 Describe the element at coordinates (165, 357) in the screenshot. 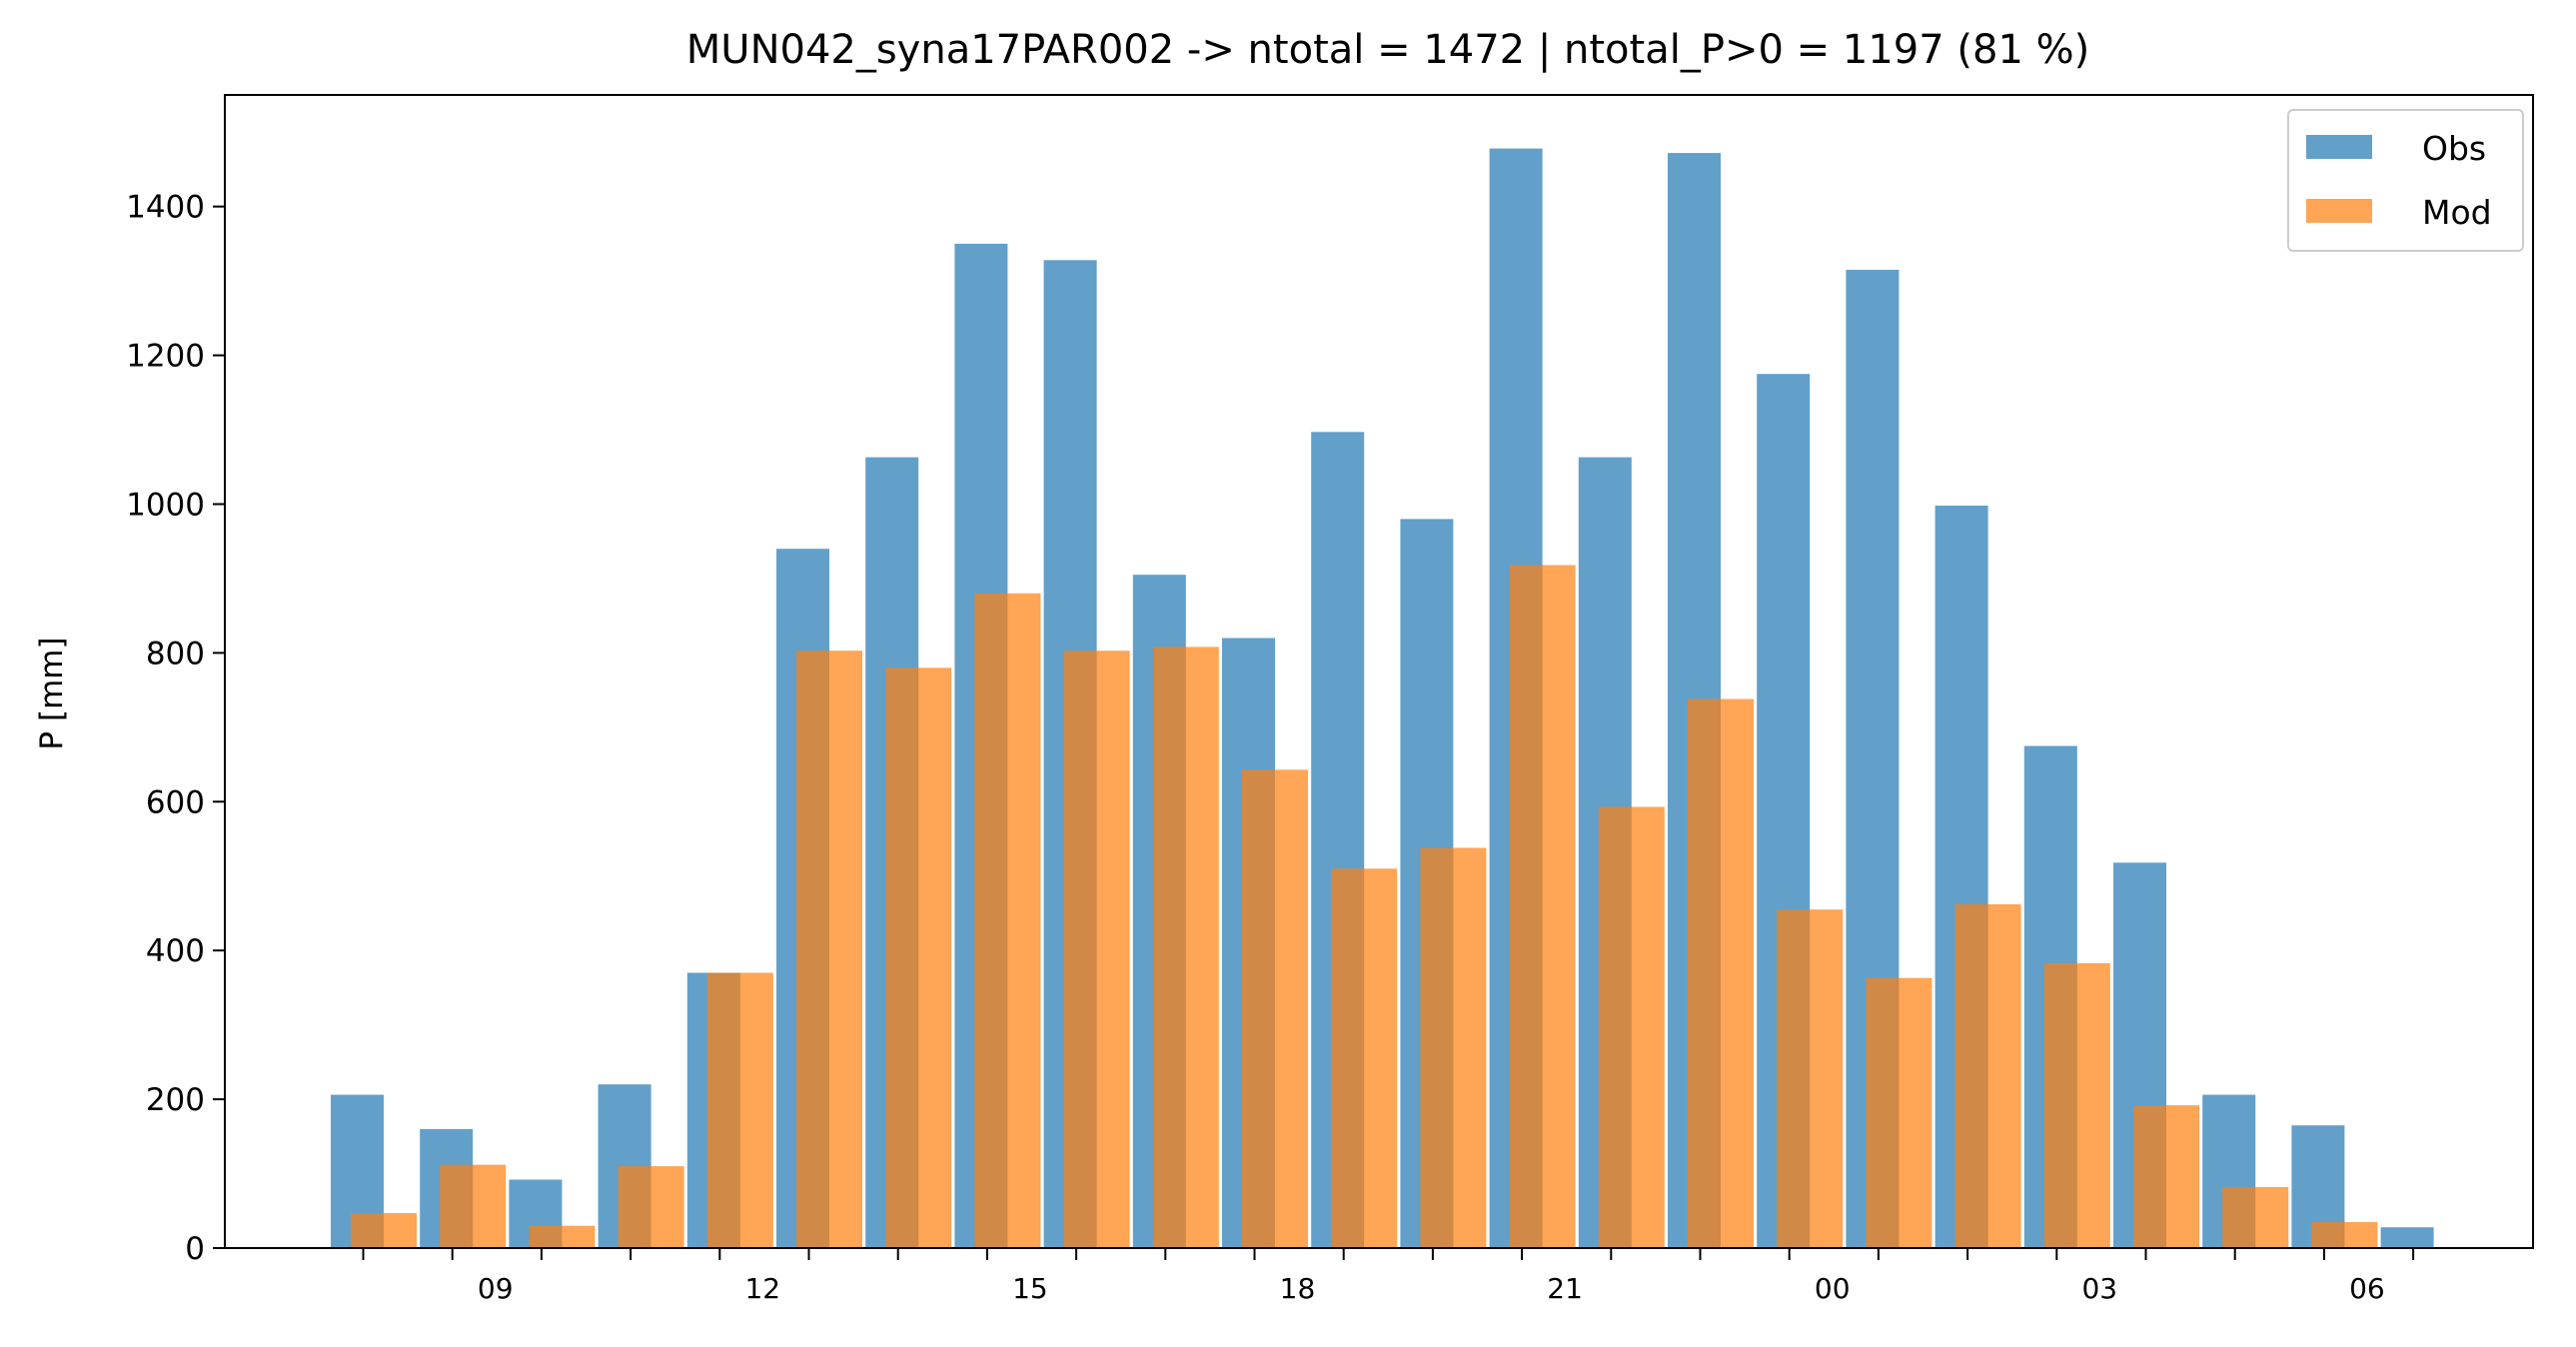

I see `y-tick-label: 1200` at that location.